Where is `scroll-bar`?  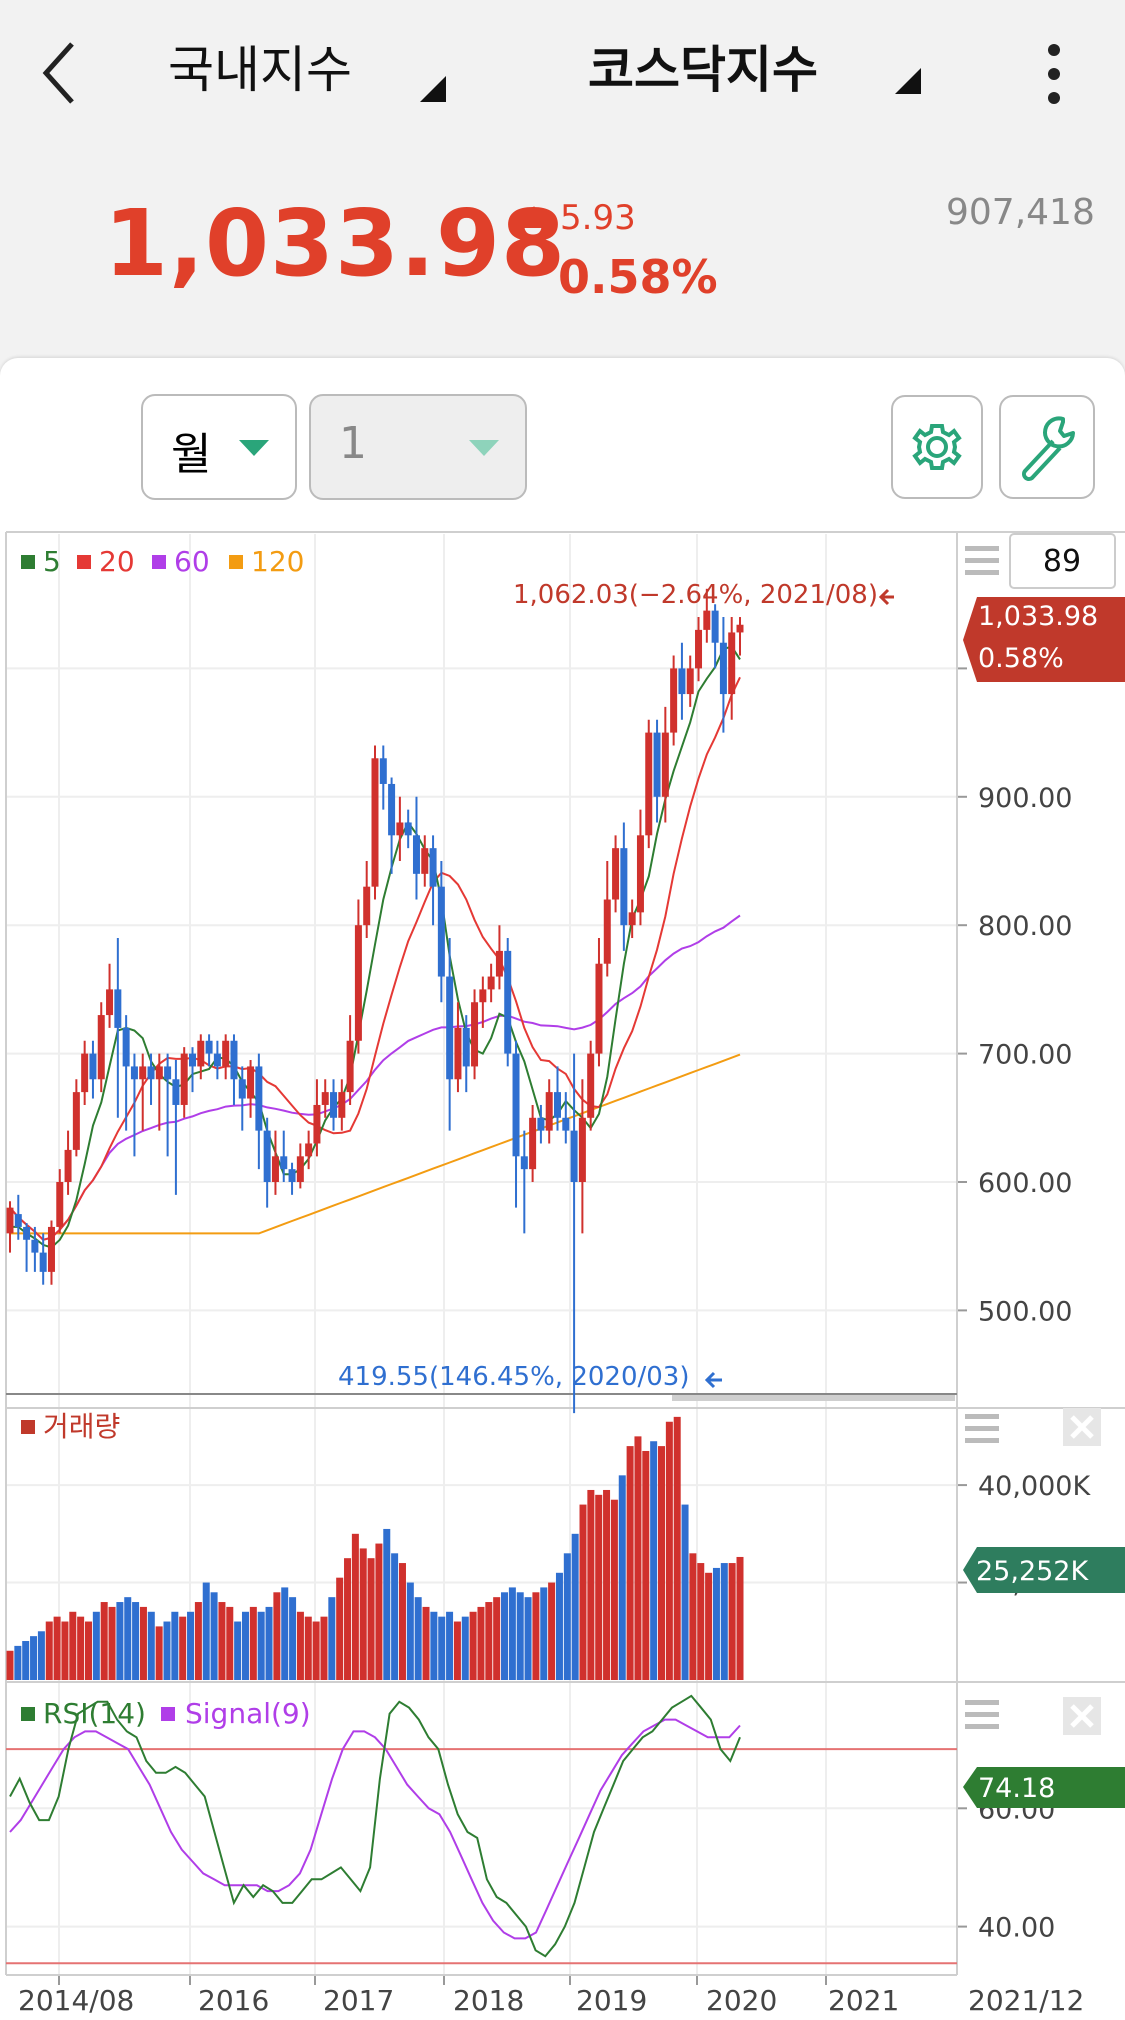 scroll-bar is located at coordinates (813, 1398).